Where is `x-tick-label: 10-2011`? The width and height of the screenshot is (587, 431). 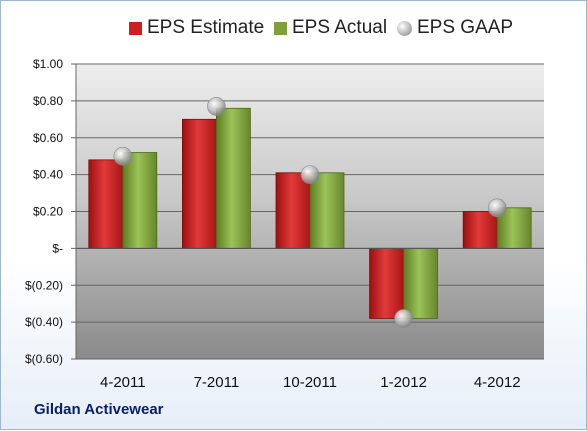 x-tick-label: 10-2011 is located at coordinates (310, 382).